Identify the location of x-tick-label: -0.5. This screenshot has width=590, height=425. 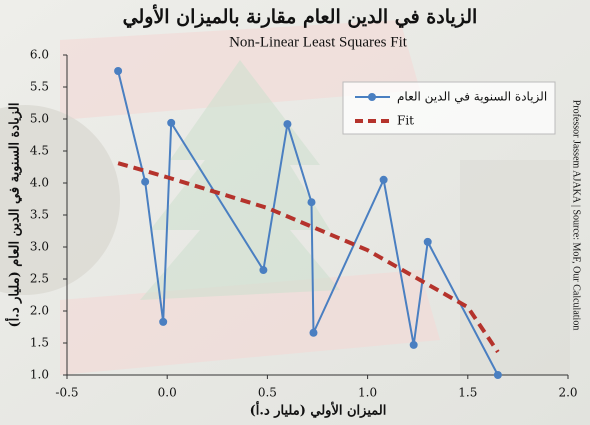
(66, 393).